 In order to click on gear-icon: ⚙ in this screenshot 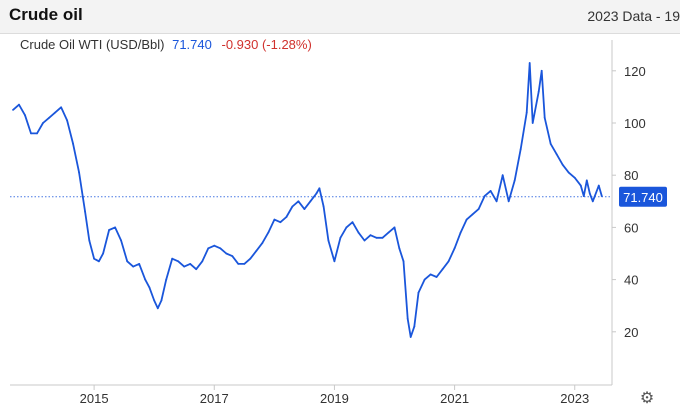, I will do `click(647, 398)`.